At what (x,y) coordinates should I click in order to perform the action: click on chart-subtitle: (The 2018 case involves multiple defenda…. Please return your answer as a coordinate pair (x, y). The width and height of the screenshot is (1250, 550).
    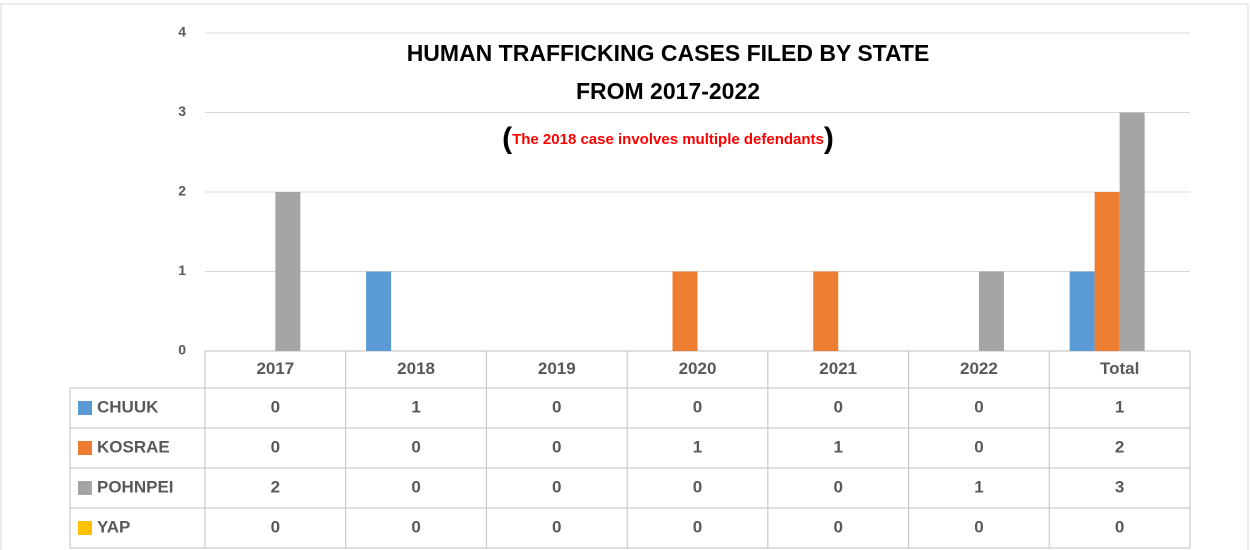
    Looking at the image, I should click on (668, 138).